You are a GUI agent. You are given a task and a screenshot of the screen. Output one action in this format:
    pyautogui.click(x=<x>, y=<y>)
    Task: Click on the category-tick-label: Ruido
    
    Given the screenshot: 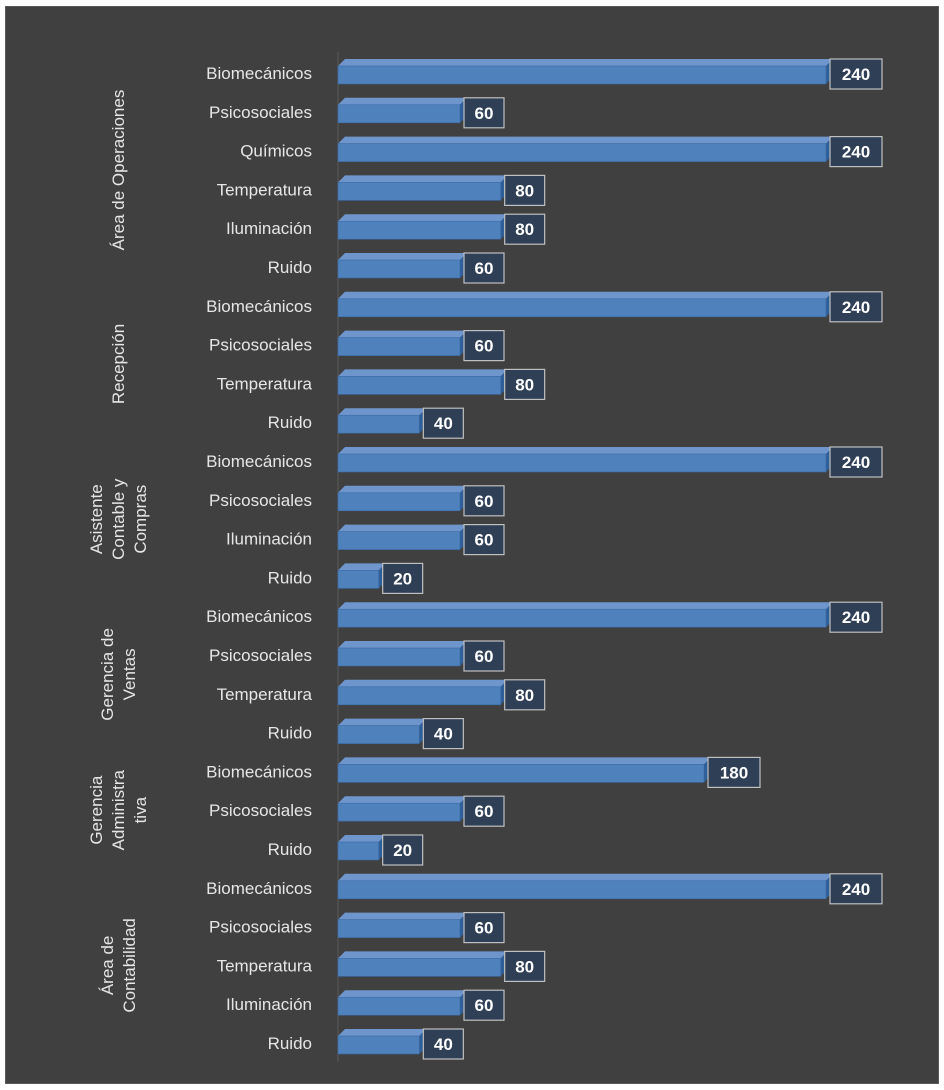 What is the action you would take?
    pyautogui.click(x=290, y=733)
    